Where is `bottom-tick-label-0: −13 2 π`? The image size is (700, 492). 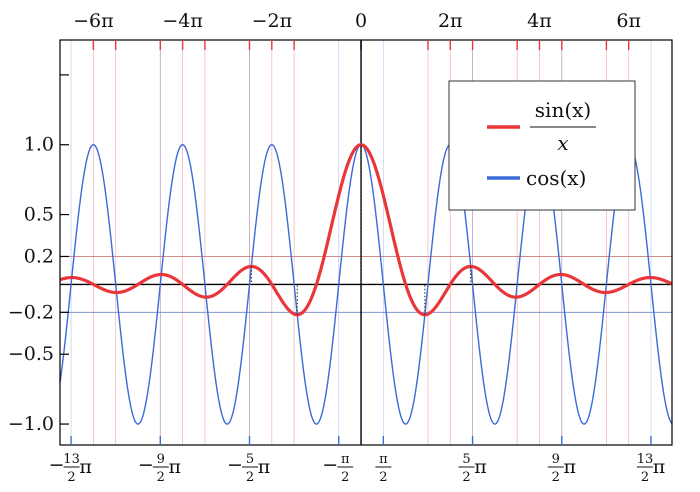 bottom-tick-label-0: −13 2 π is located at coordinates (70, 468).